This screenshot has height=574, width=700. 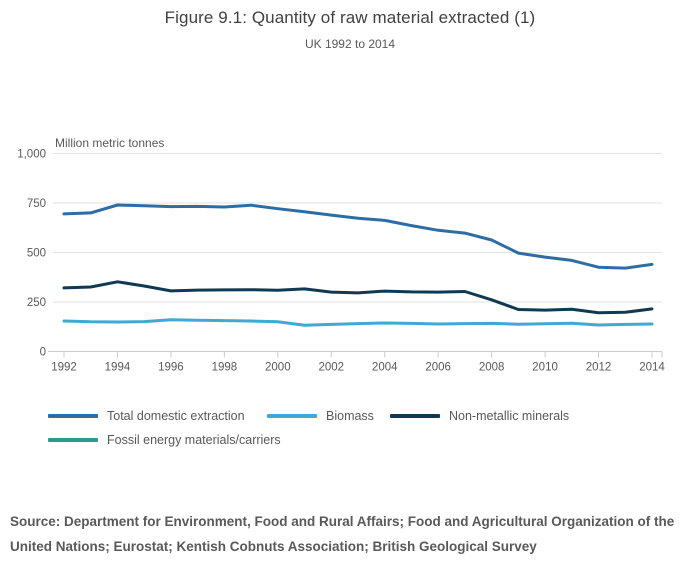 What do you see at coordinates (36, 303) in the screenshot?
I see `y-tick-label-250: 250` at bounding box center [36, 303].